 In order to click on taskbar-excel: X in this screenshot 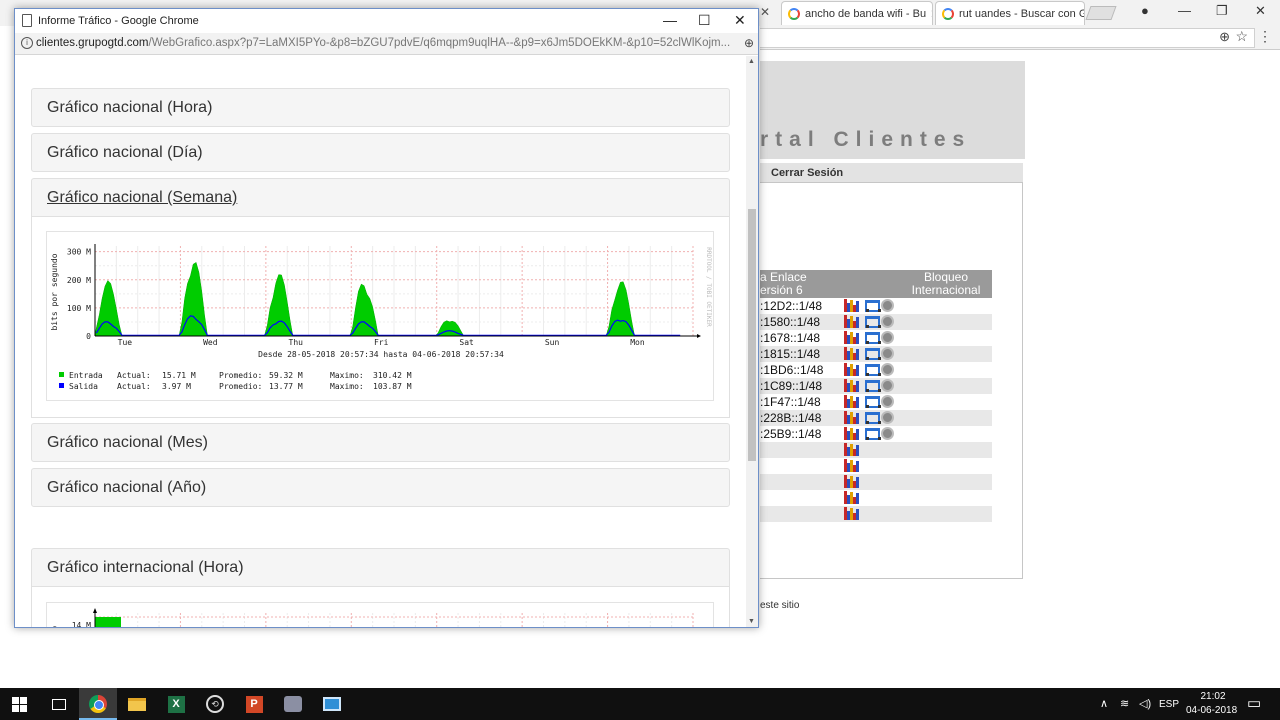, I will do `click(176, 704)`.